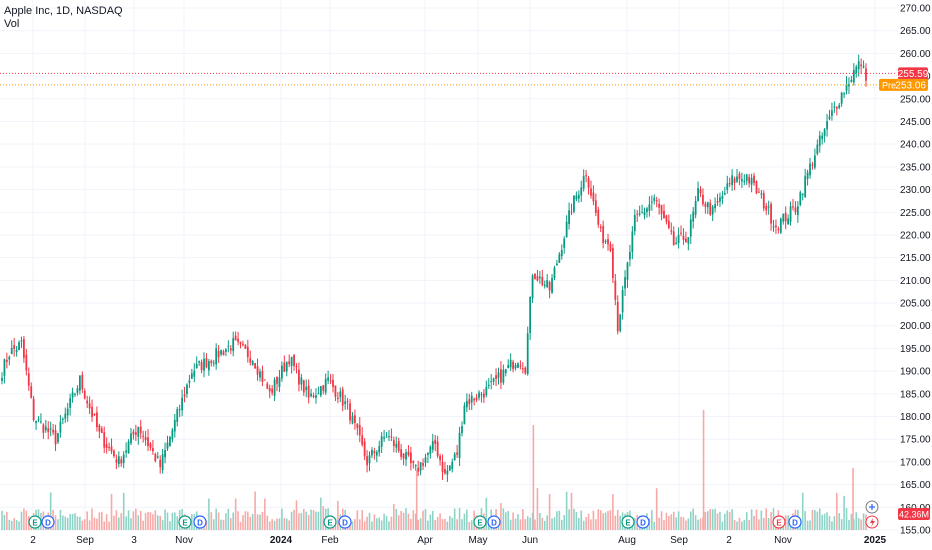  Describe the element at coordinates (85, 540) in the screenshot. I see `x-tick-label: Sep` at that location.